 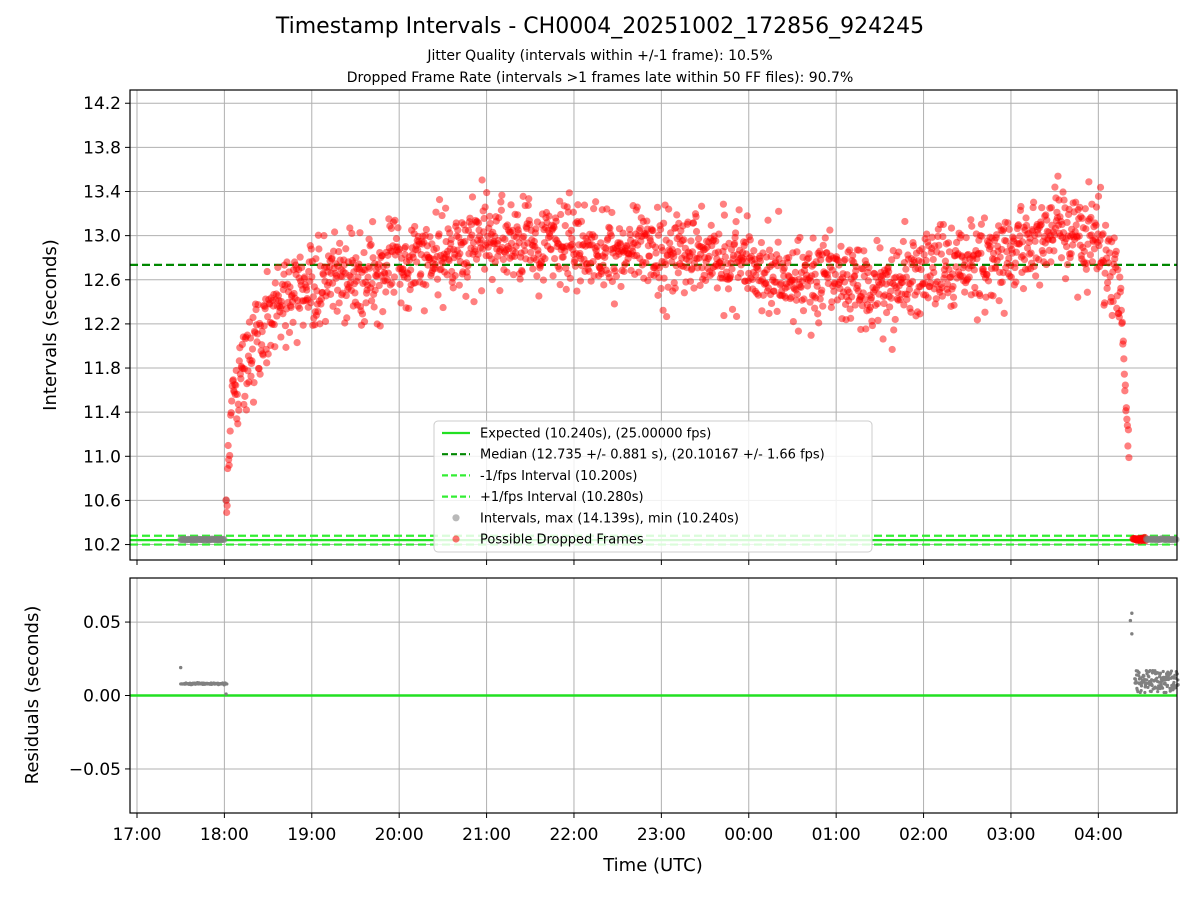 What do you see at coordinates (399, 835) in the screenshot?
I see `x-tick-label: 20:00` at bounding box center [399, 835].